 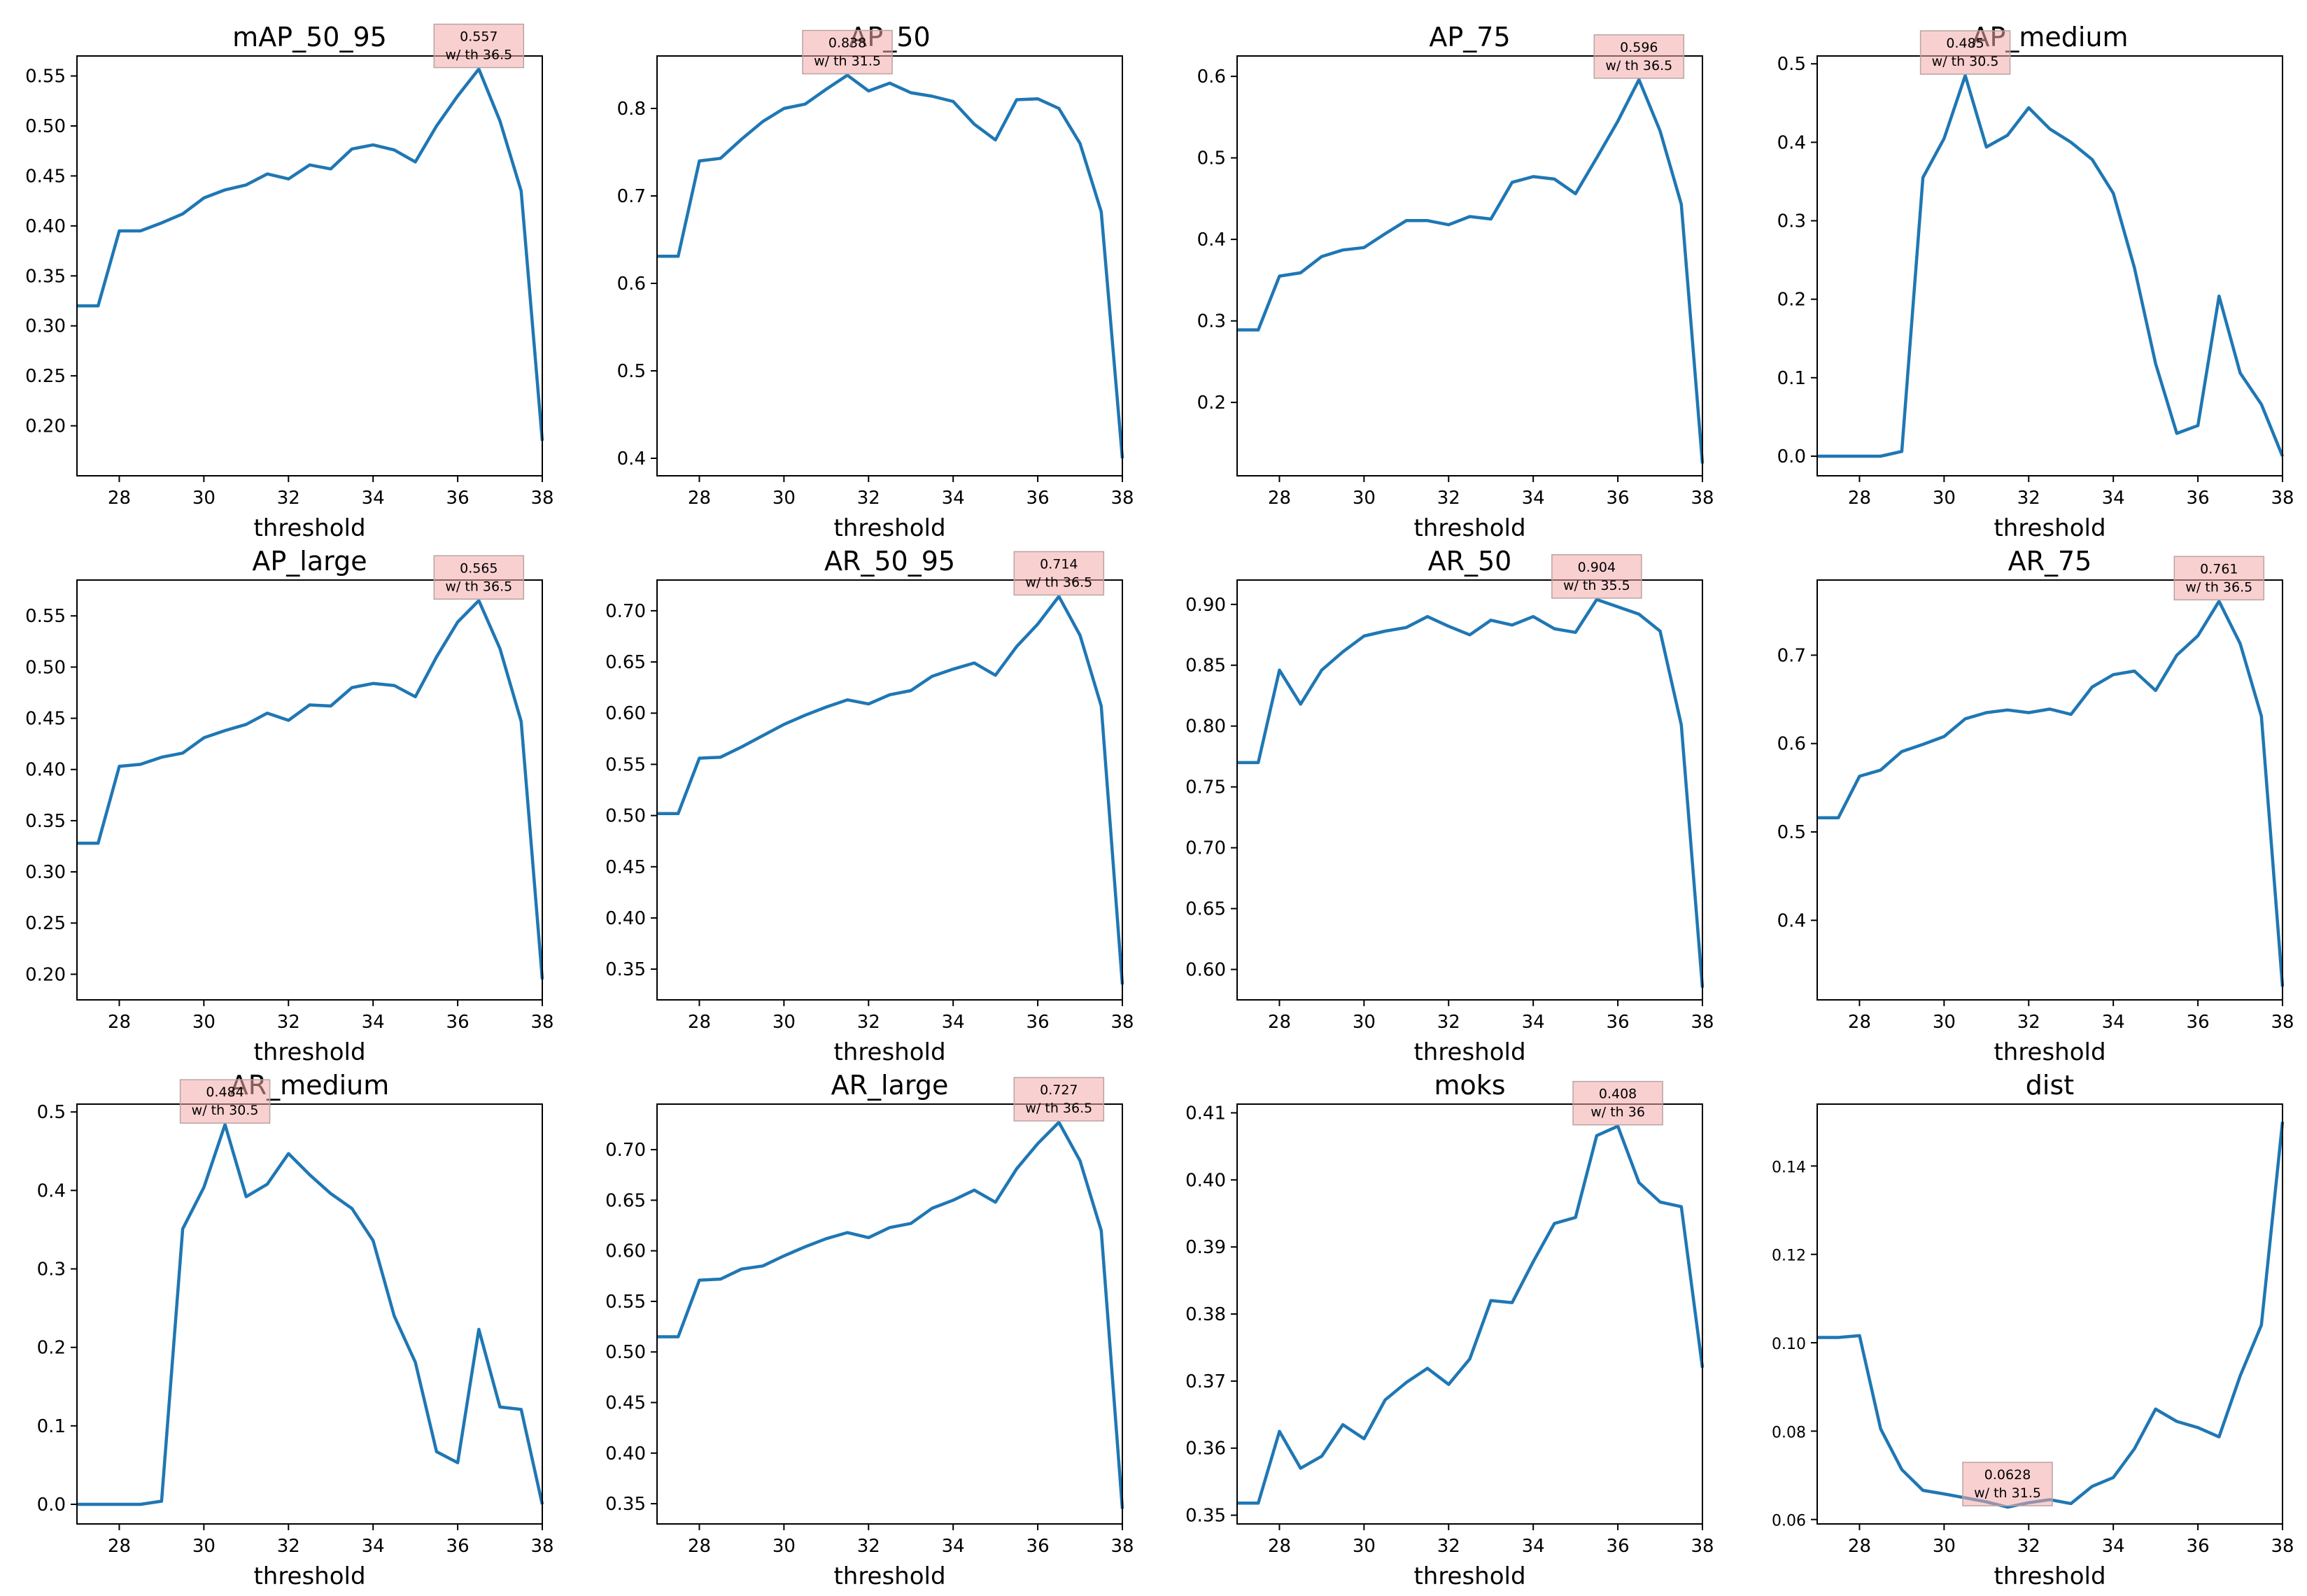 I want to click on y-tick-label: 0.30, so click(x=45, y=326).